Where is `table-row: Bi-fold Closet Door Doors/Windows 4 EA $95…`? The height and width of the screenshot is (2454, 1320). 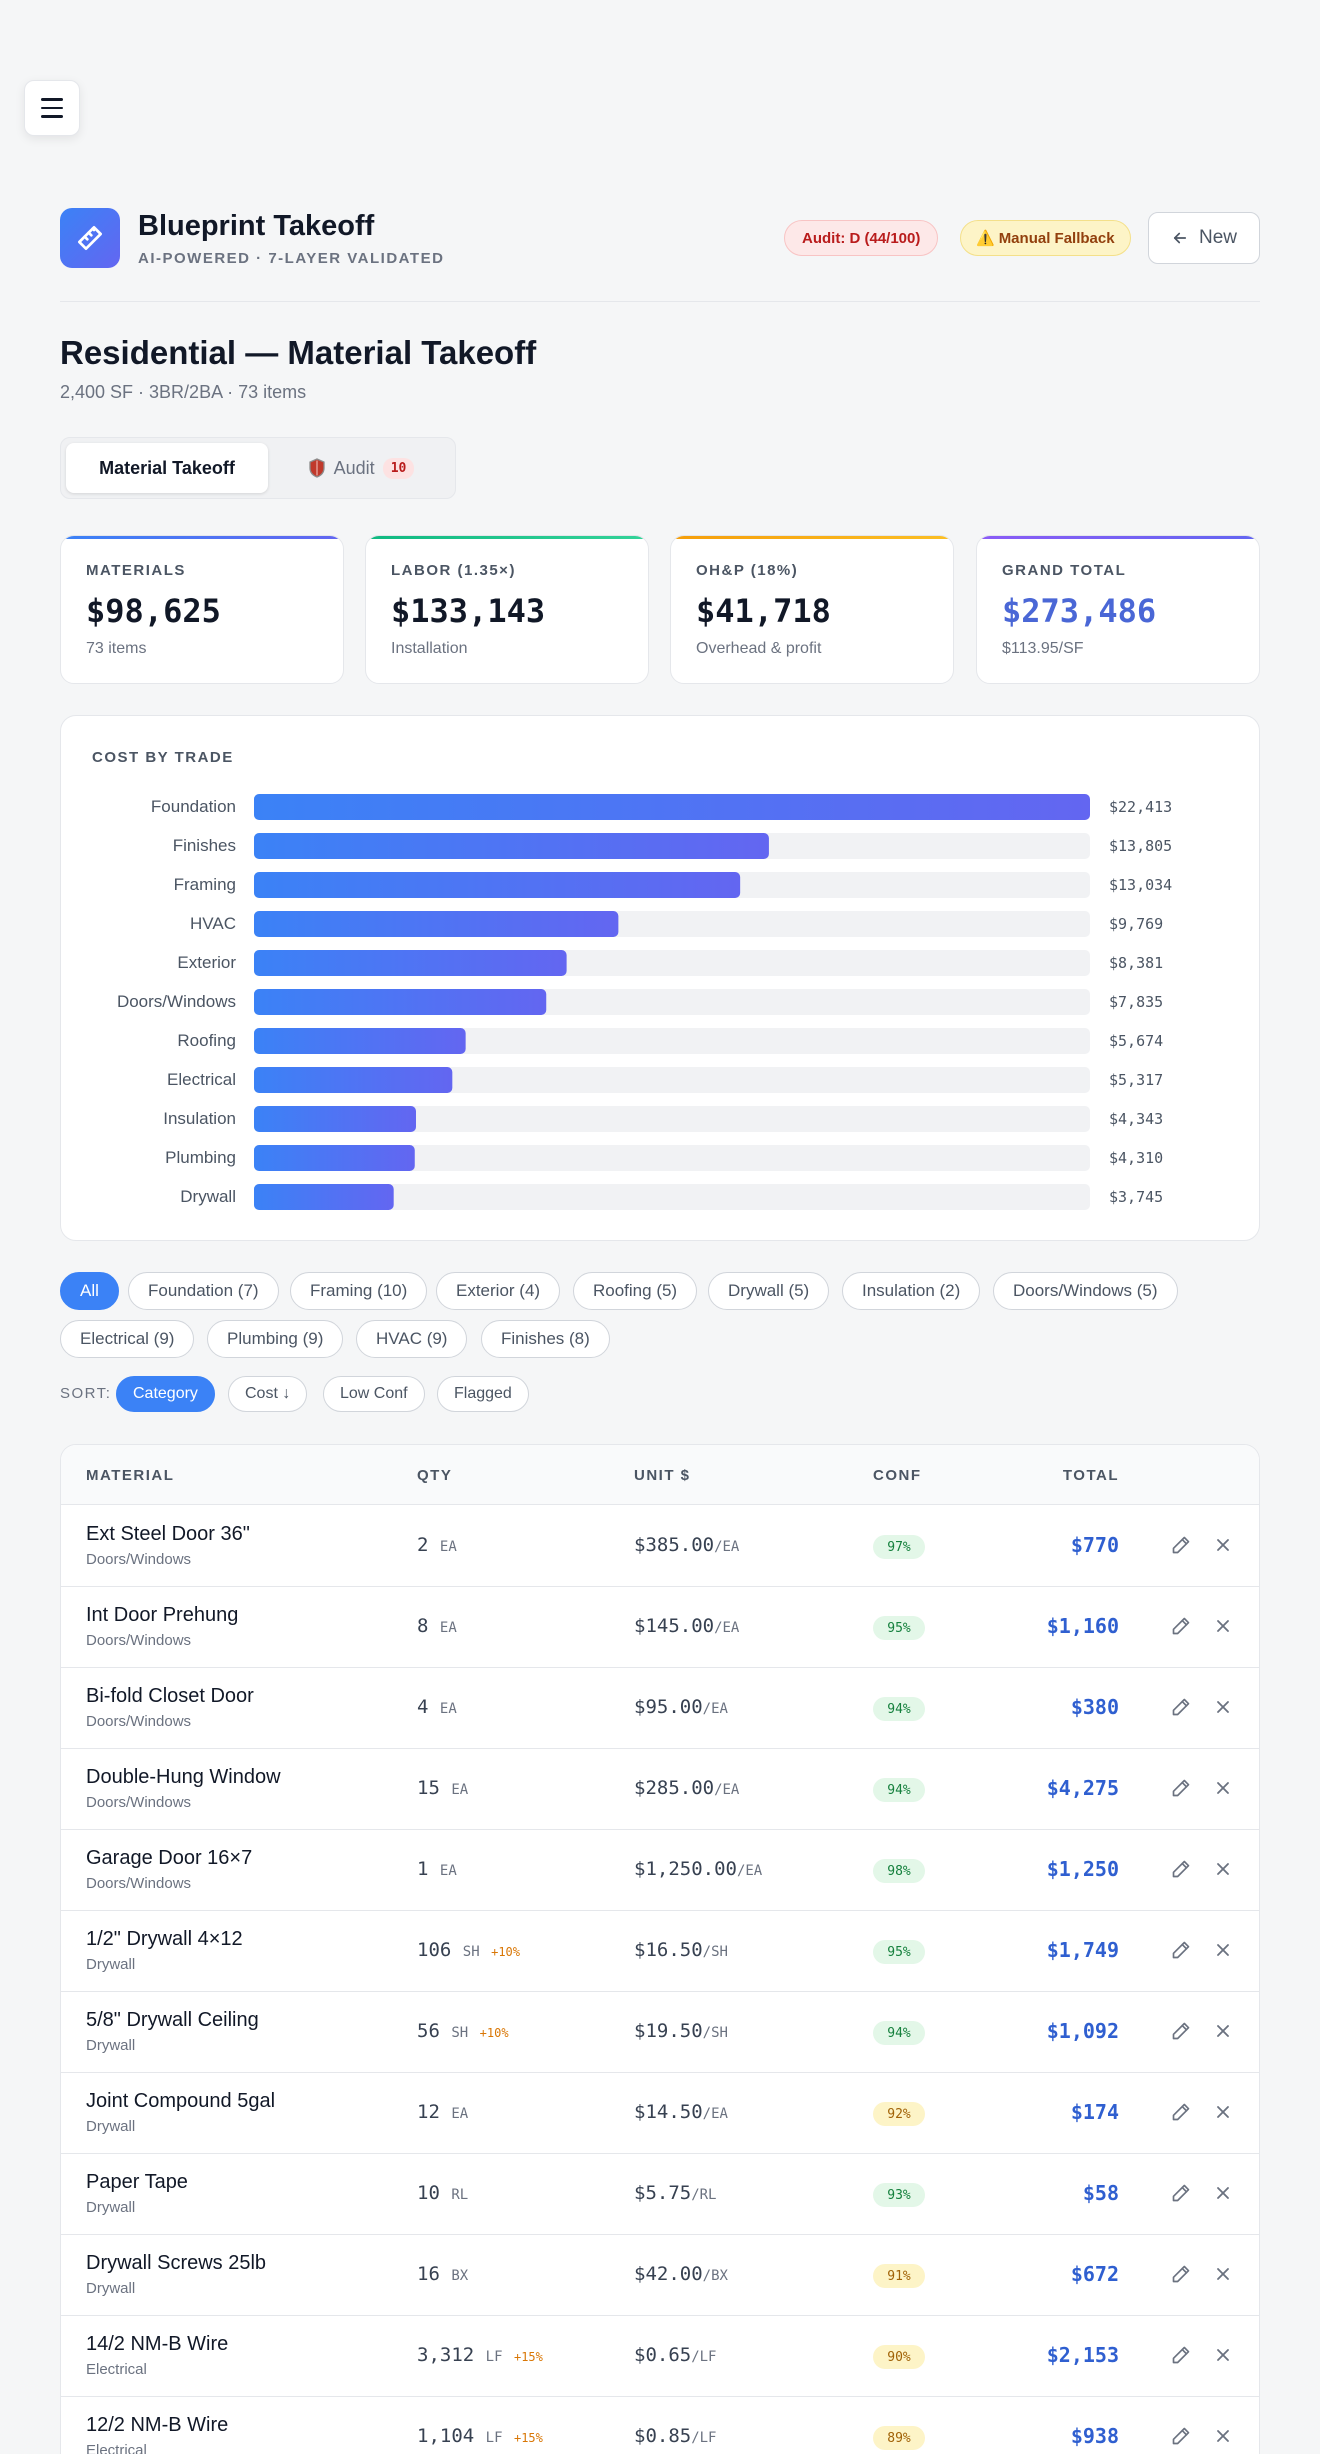
table-row: Bi-fold Closet Door Doors/Windows 4 EA $95… is located at coordinates (660, 1708).